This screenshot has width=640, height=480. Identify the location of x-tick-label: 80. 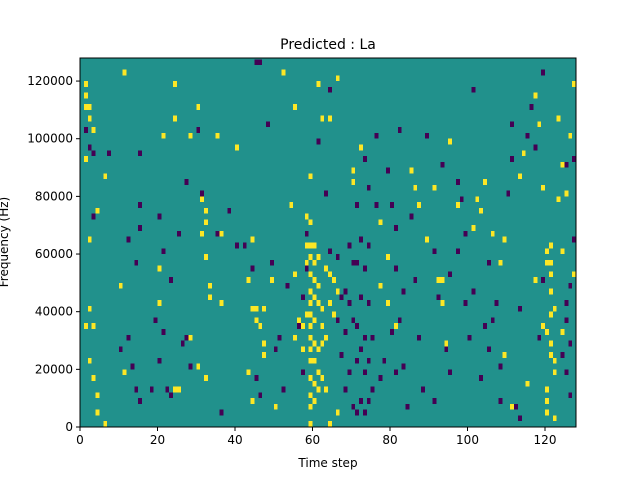
(389, 440).